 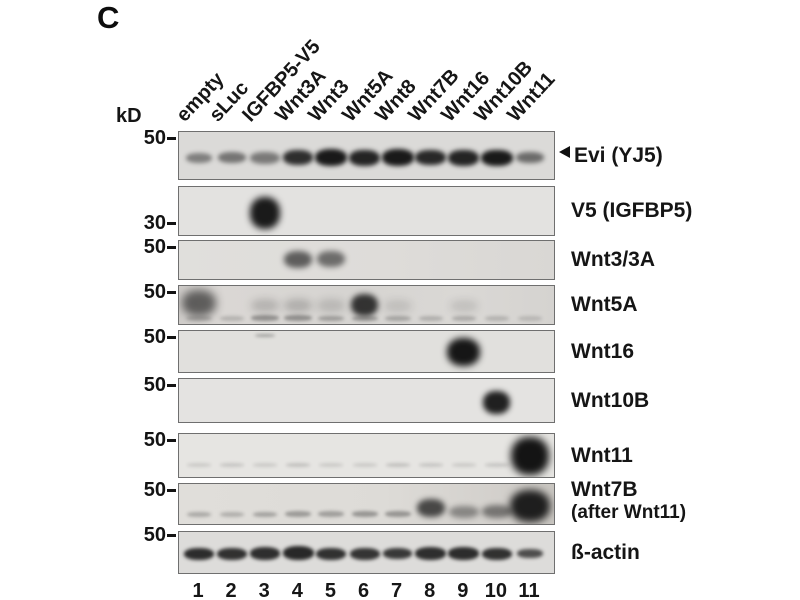 What do you see at coordinates (605, 552) in the screenshot?
I see `blot-label-bactin: ß-actin` at bounding box center [605, 552].